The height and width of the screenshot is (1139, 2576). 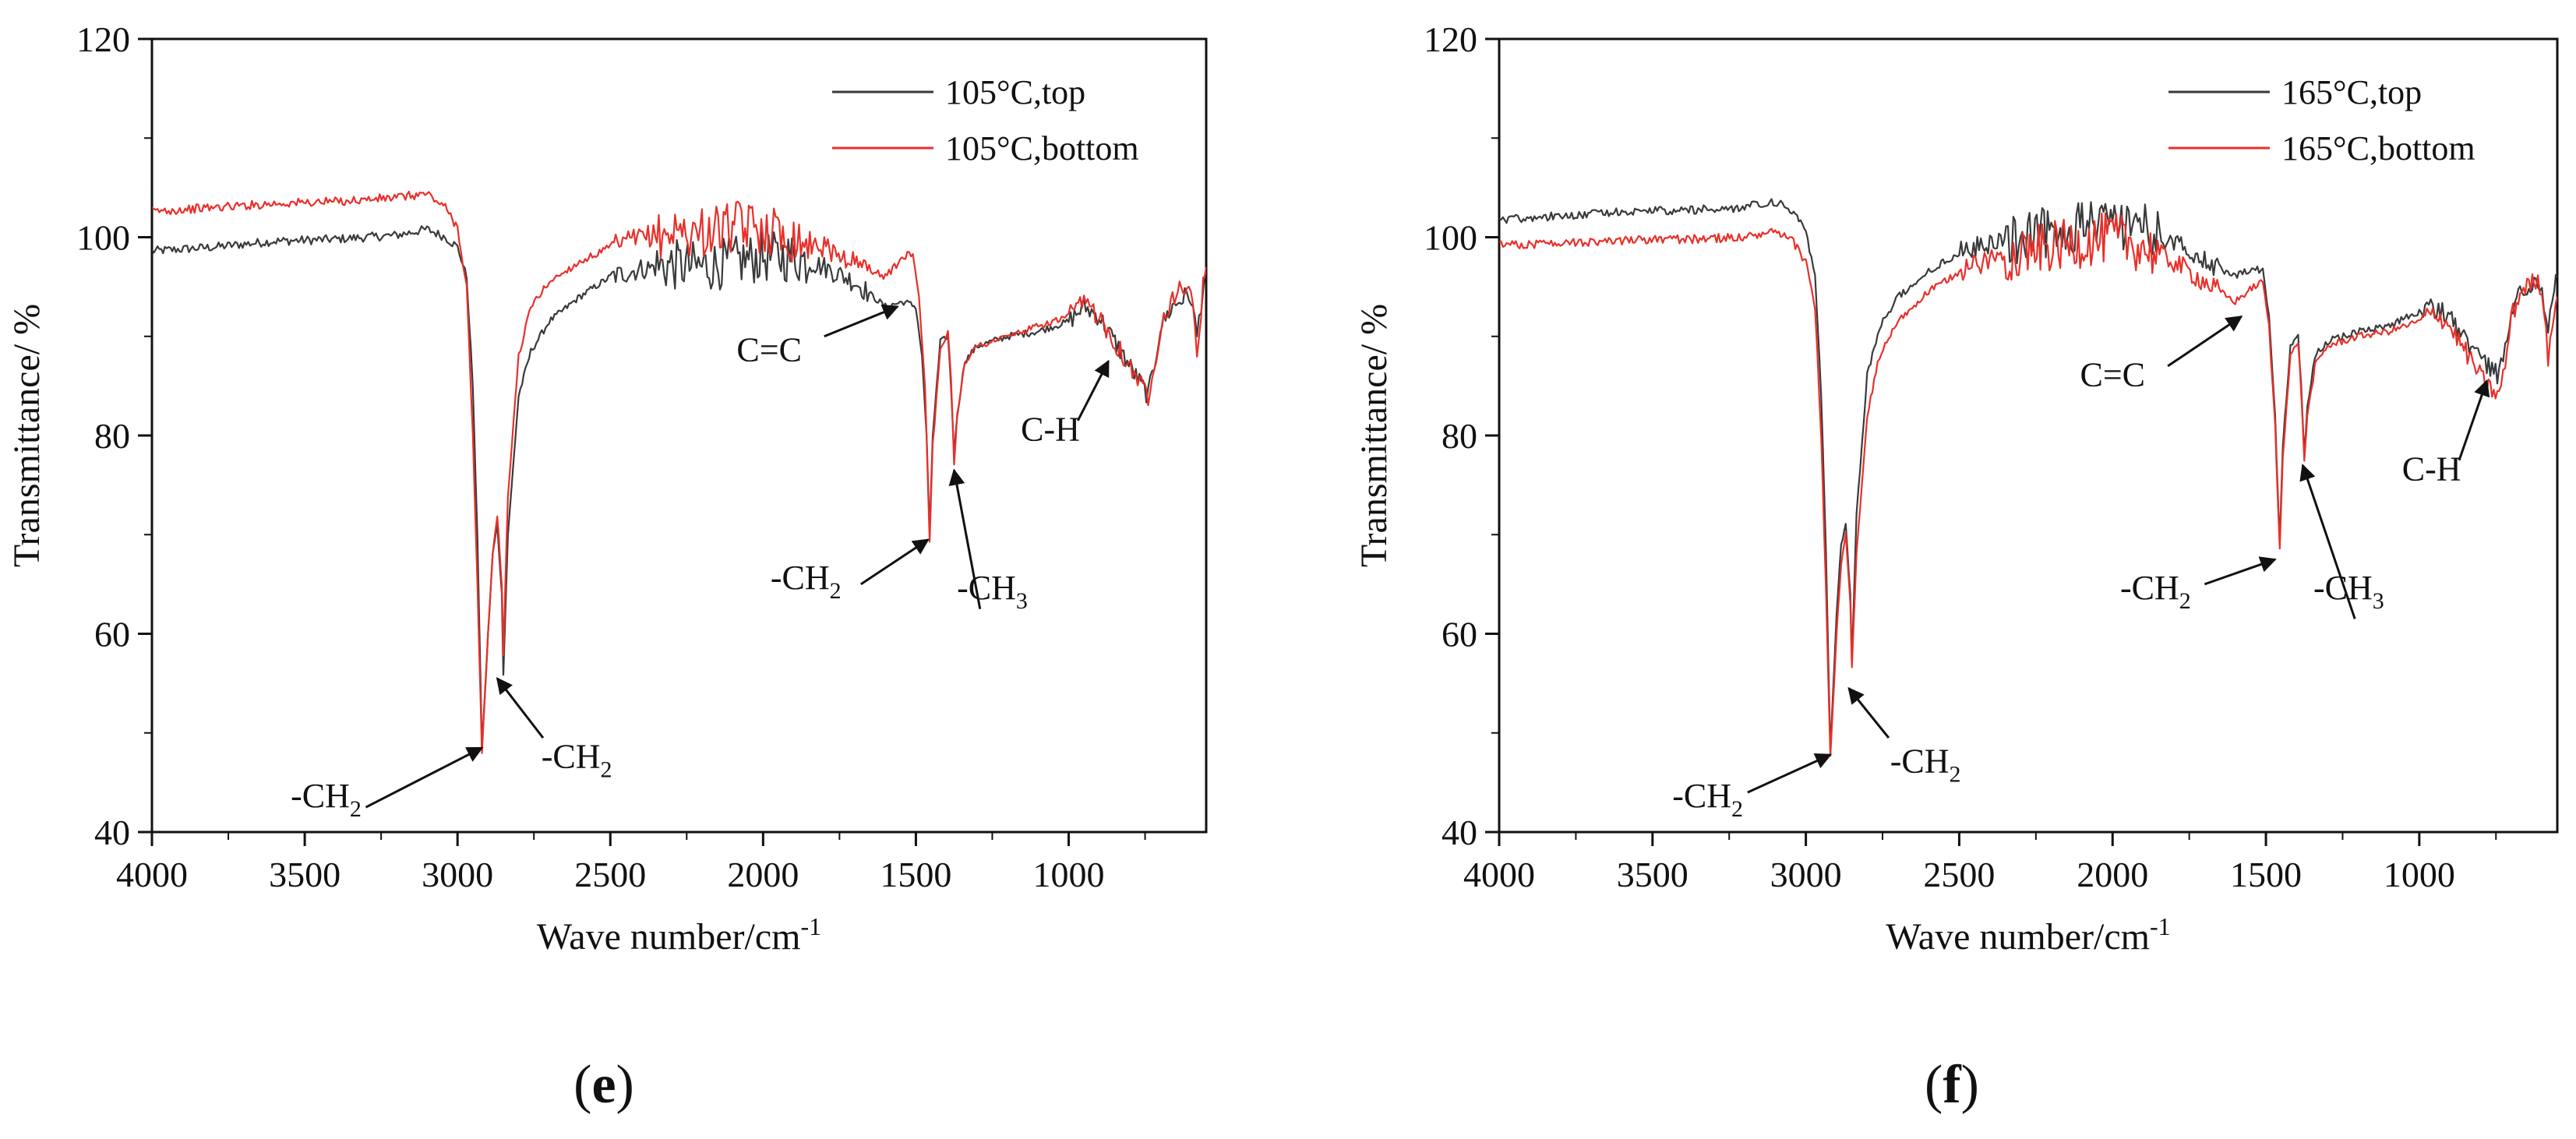 I want to click on panel-letter: f, so click(x=1952, y=1085).